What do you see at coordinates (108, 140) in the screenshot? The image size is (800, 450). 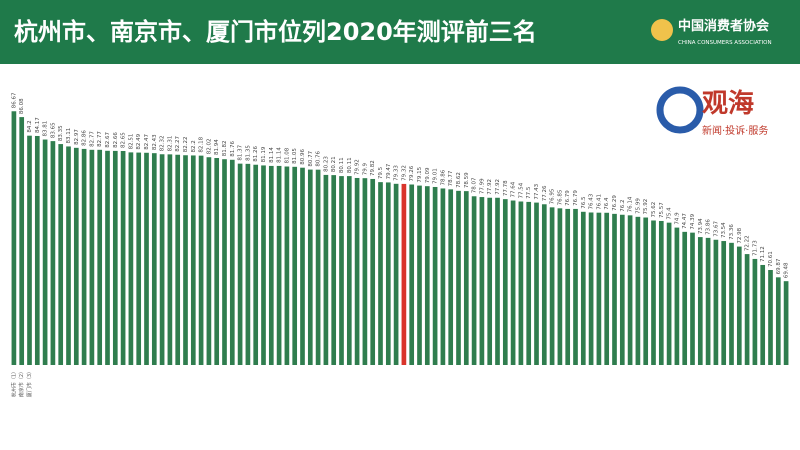 I see `value-label: 82.67` at bounding box center [108, 140].